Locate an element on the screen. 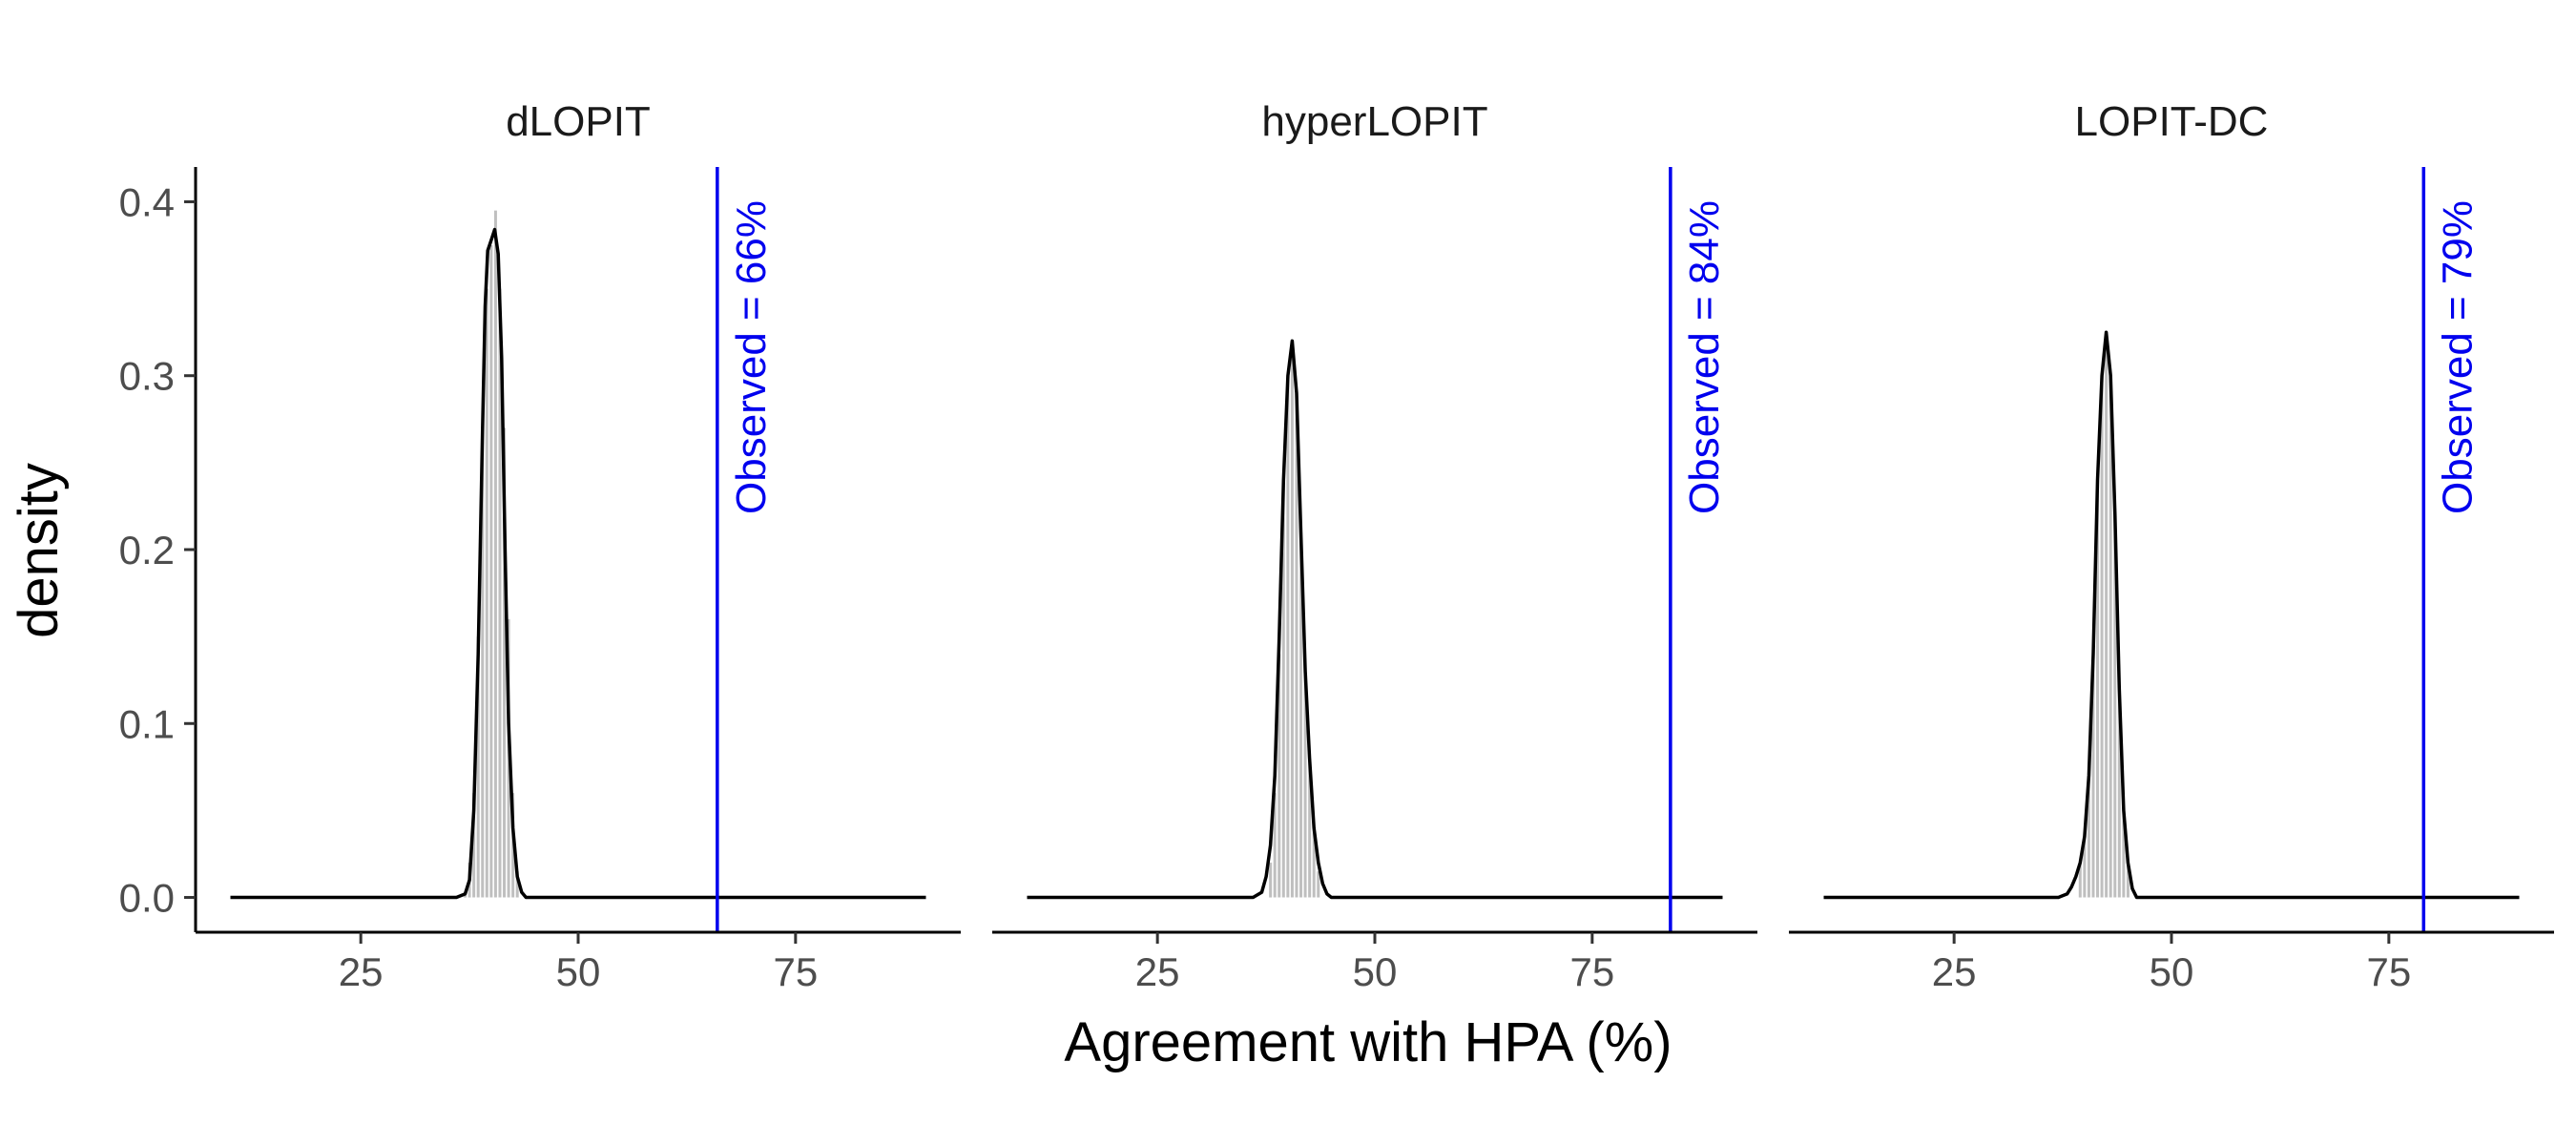  x-axis-title: Agreement with HPA (%) is located at coordinates (1368, 1042).